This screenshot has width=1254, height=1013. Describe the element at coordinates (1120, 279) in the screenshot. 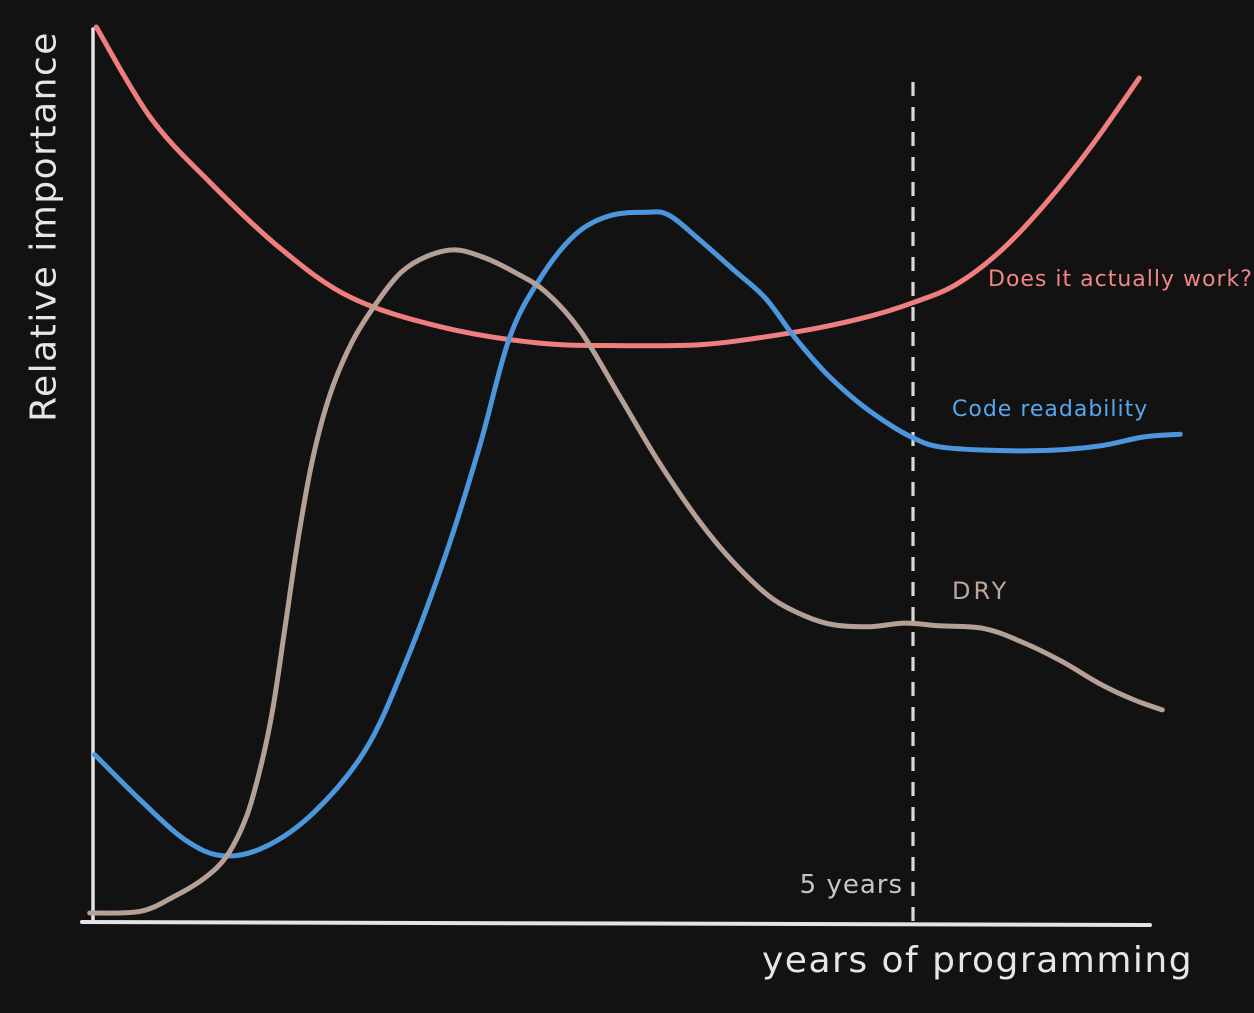

I see `series-label-does-it-actually-work: Does it actually work?` at that location.